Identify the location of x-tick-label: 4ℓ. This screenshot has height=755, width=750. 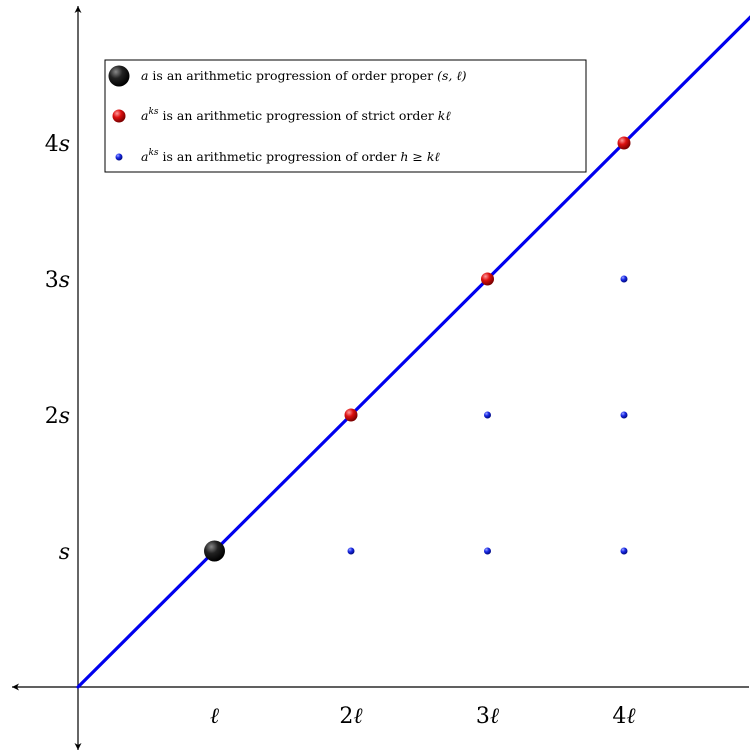
(624, 716).